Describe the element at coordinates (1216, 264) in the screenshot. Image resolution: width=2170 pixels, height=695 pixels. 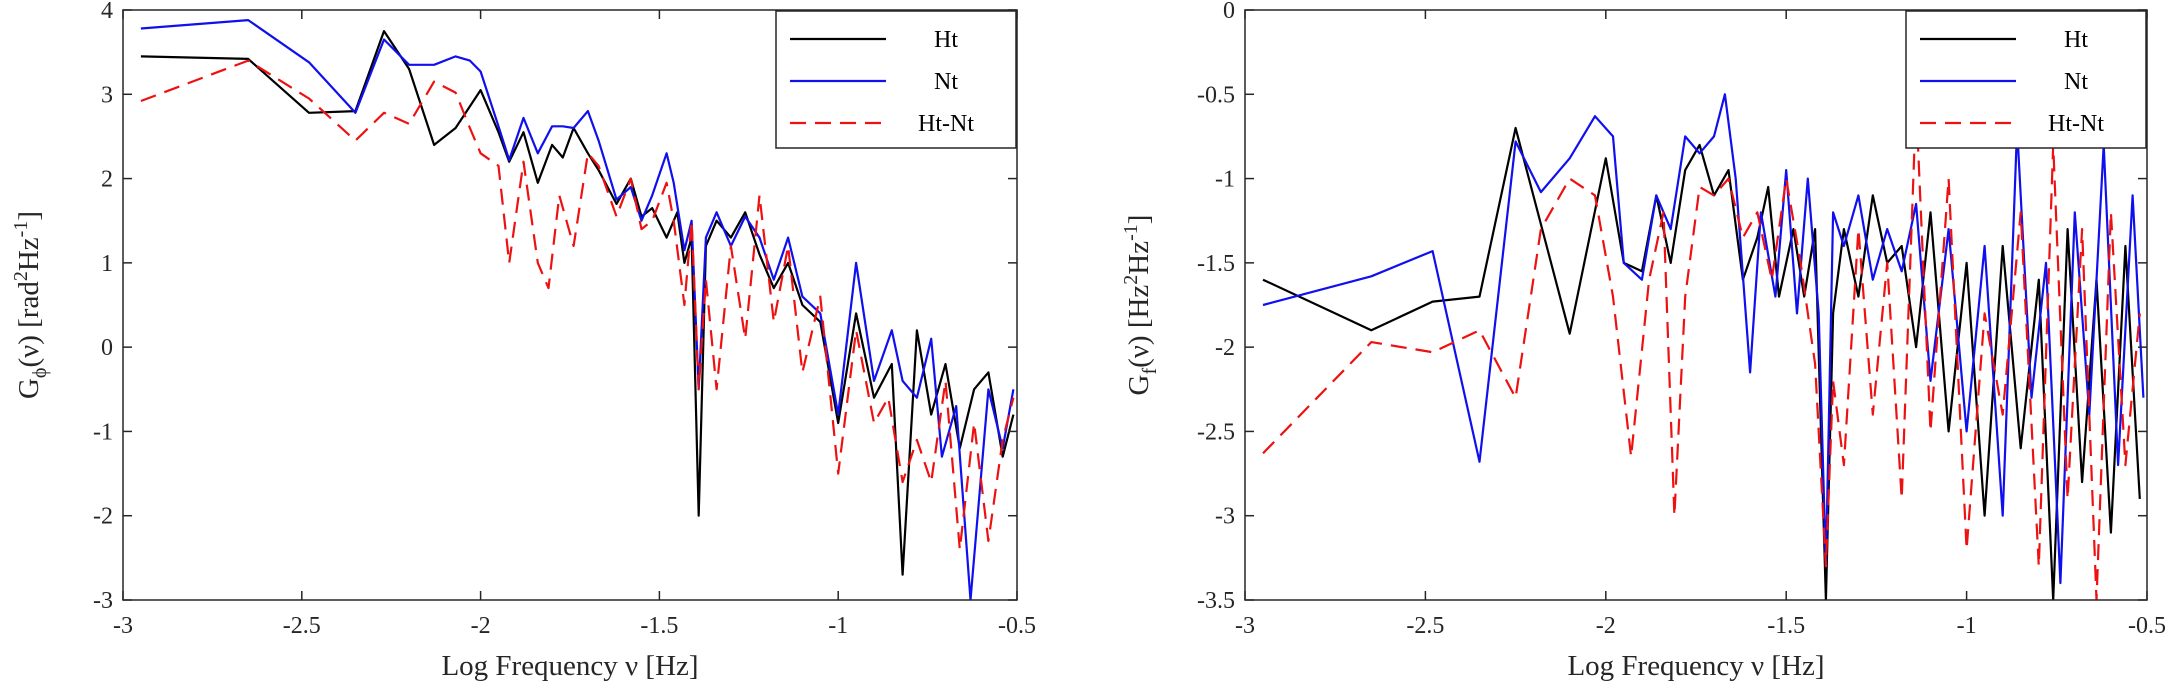
I see `y-tick-label: -1.5` at that location.